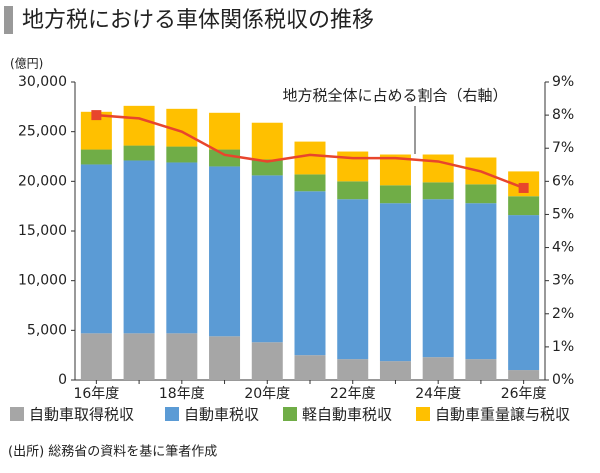 The width and height of the screenshot is (600, 473). What do you see at coordinates (267, 394) in the screenshot?
I see `x-tick-label: 20年度` at bounding box center [267, 394].